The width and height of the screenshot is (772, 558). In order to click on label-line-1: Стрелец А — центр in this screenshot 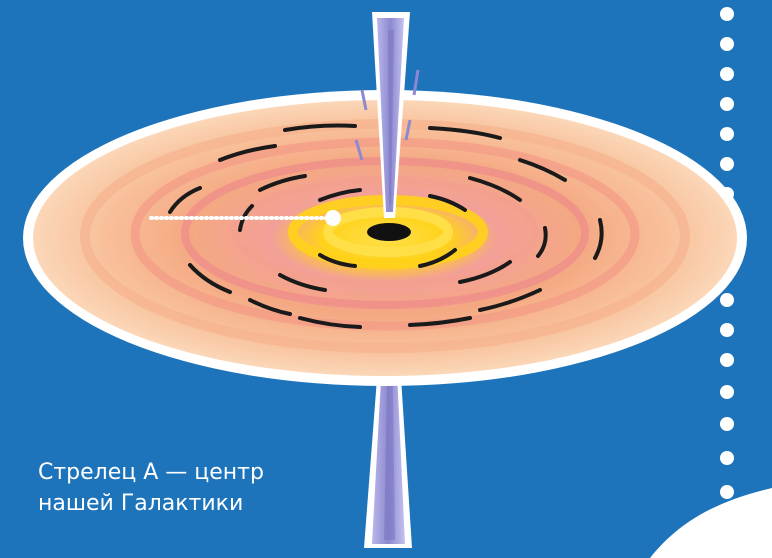, I will do `click(151, 472)`.